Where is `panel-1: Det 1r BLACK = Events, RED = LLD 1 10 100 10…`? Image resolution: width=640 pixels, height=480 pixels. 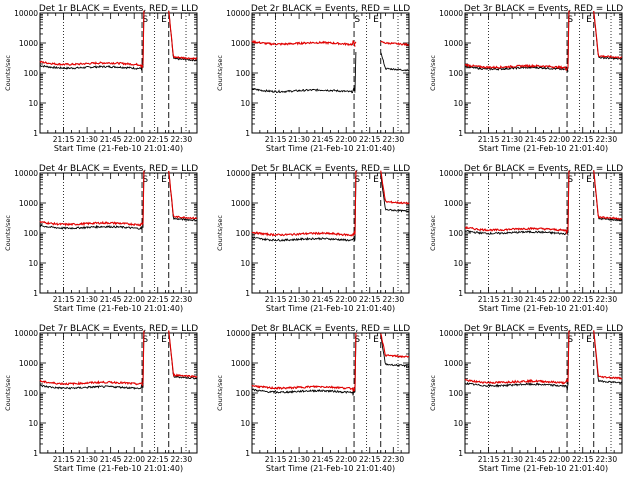 panel-1: Det 1r BLACK = Events, RED = LLD 1 10 100 10… is located at coordinates (101, 78).